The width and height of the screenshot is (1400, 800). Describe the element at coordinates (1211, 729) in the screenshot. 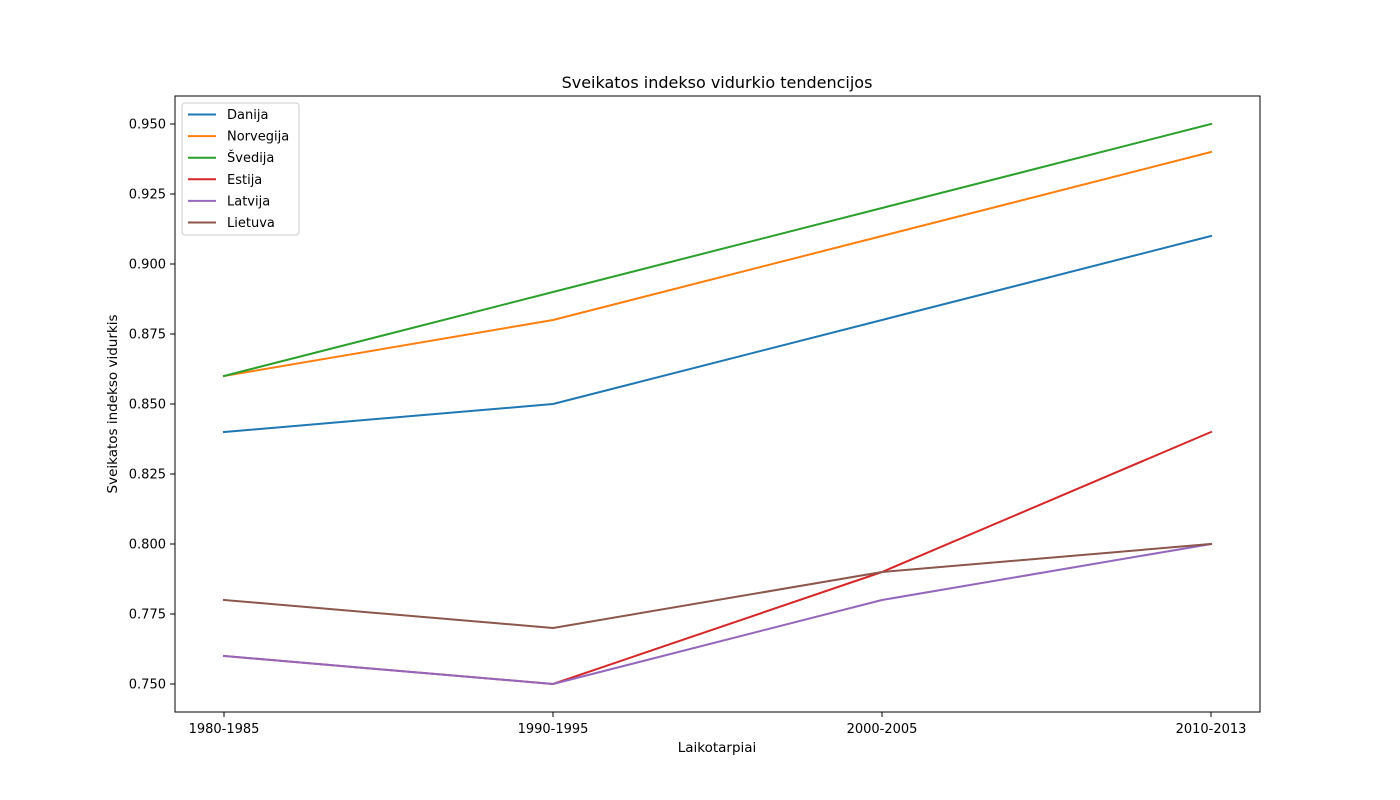

I see `x-tick-label: 2010-2013` at that location.